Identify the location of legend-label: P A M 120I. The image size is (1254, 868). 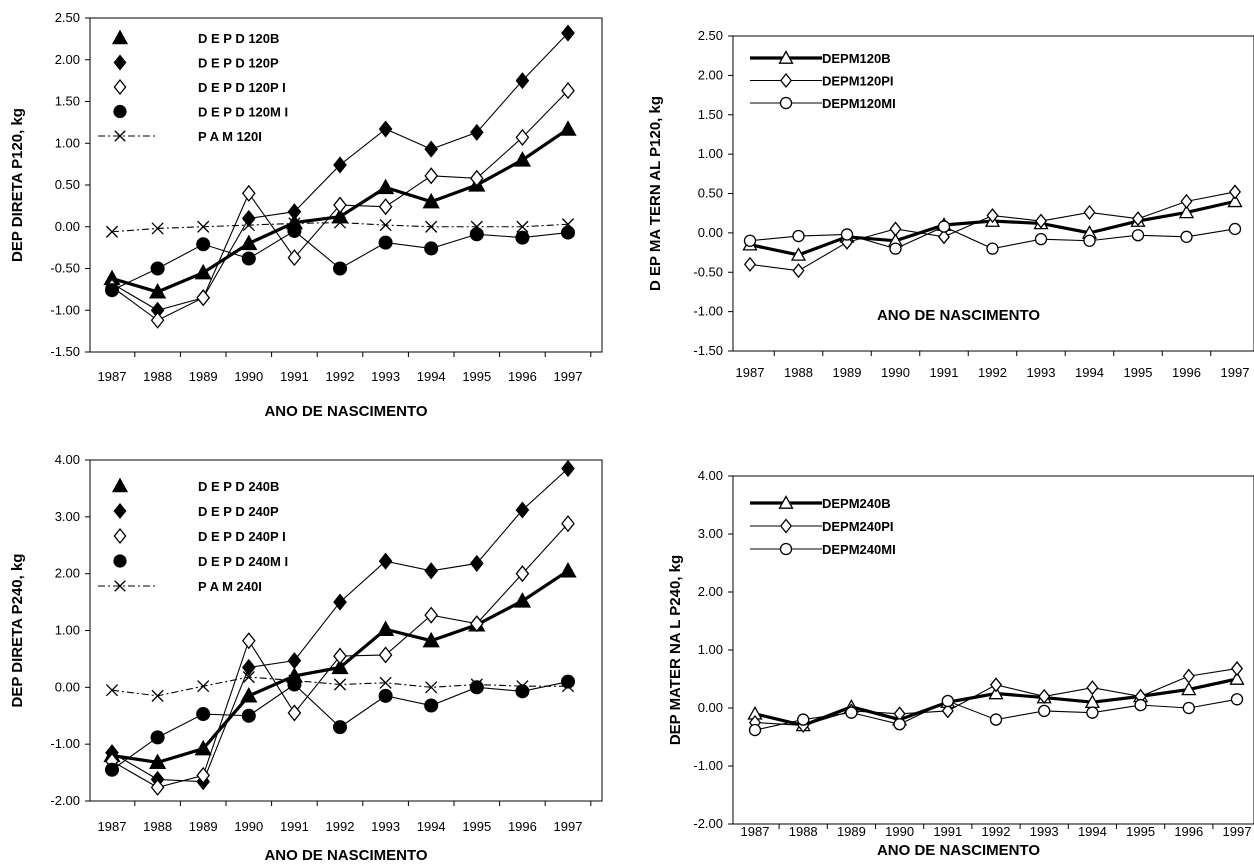
(230, 136).